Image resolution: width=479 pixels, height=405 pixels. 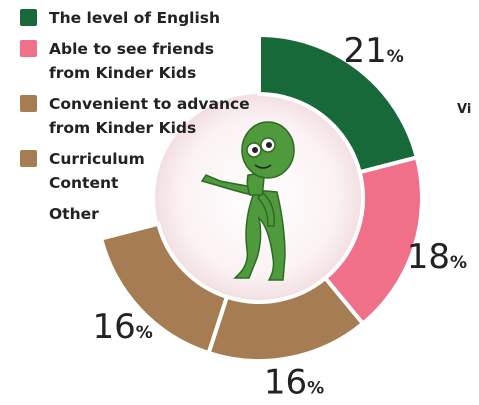 What do you see at coordinates (428, 257) in the screenshot?
I see `value-number: 18` at bounding box center [428, 257].